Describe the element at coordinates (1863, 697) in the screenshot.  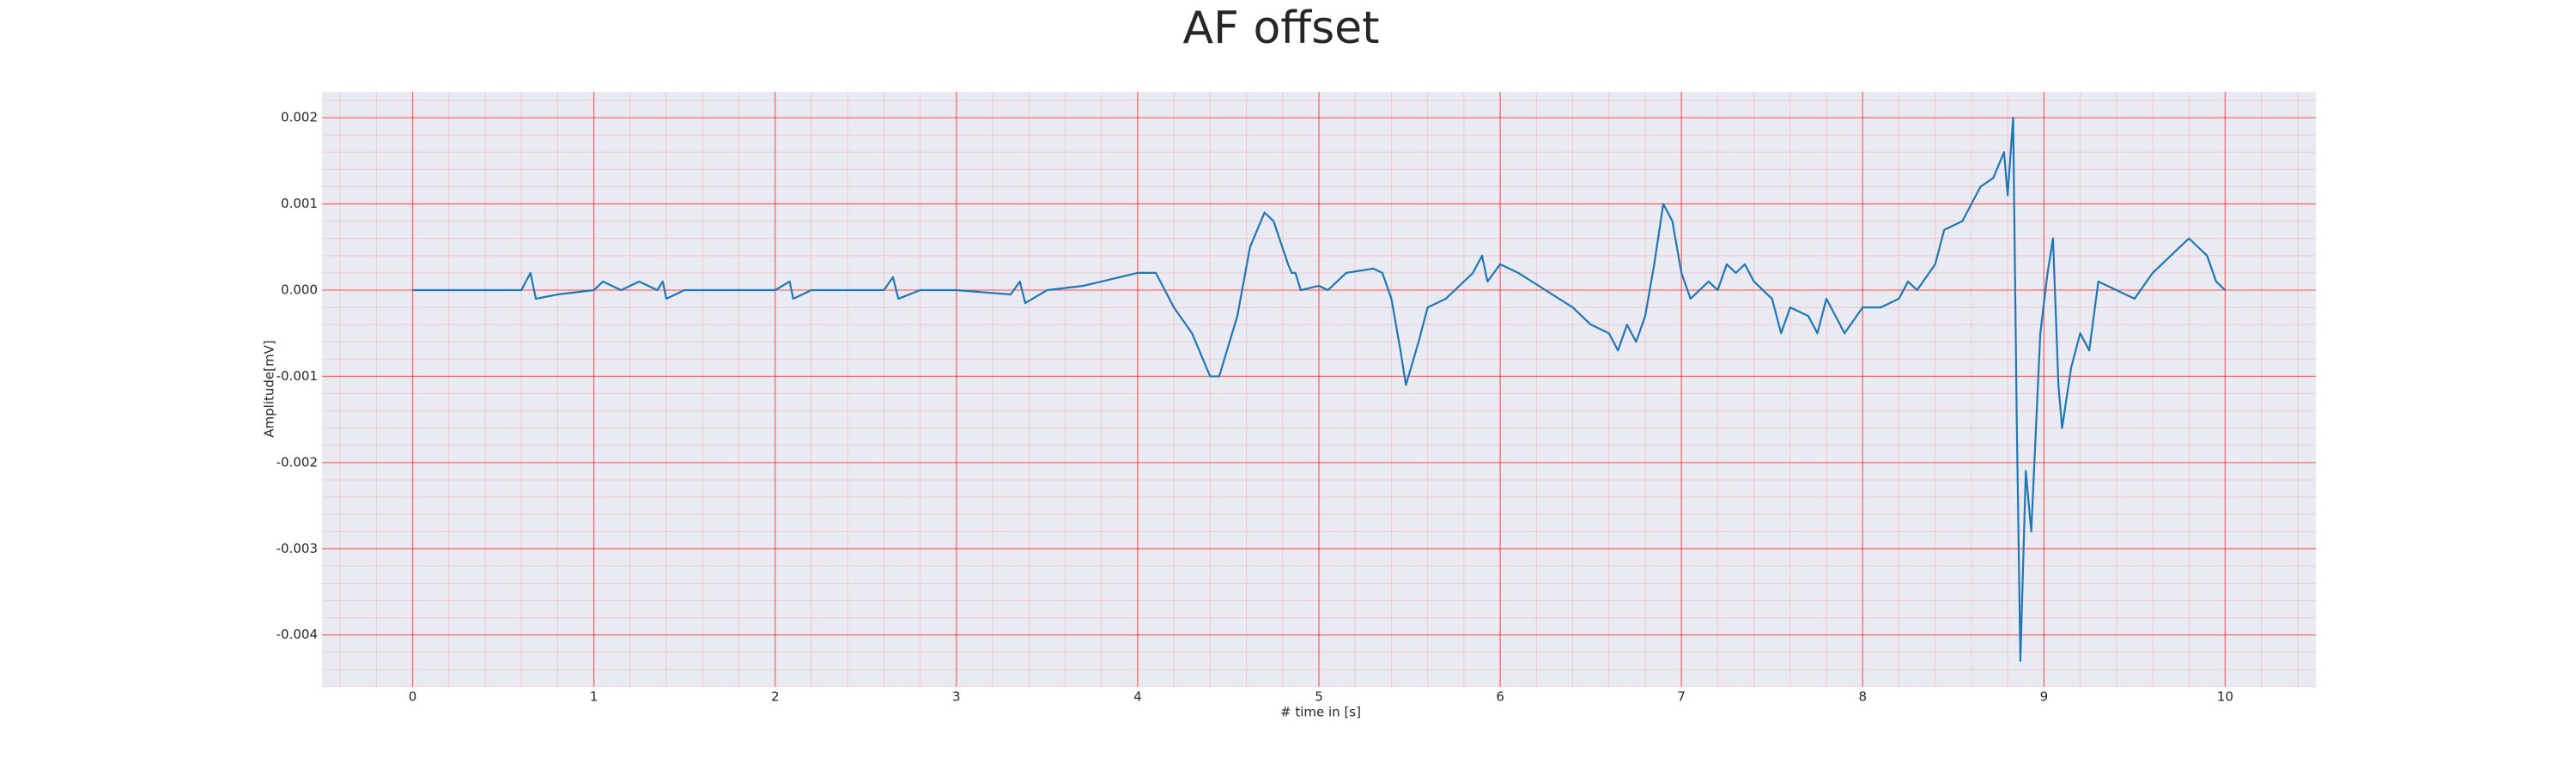
I see `x-tick-label: 8` at that location.